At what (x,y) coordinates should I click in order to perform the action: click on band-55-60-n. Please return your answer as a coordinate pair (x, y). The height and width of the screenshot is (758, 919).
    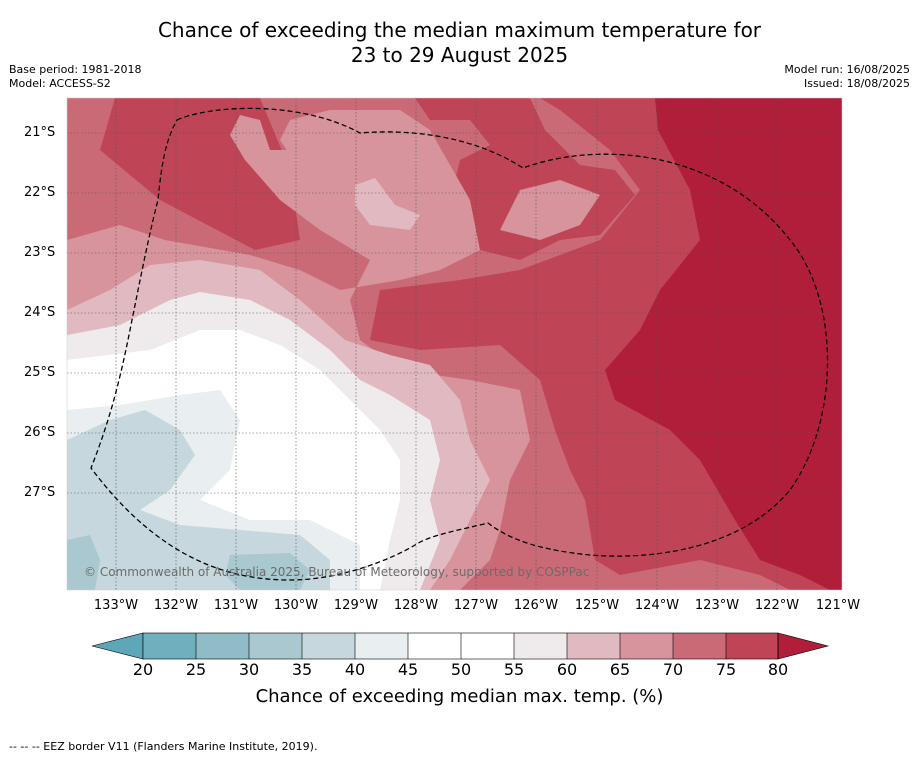
    Looking at the image, I should click on (387, 204).